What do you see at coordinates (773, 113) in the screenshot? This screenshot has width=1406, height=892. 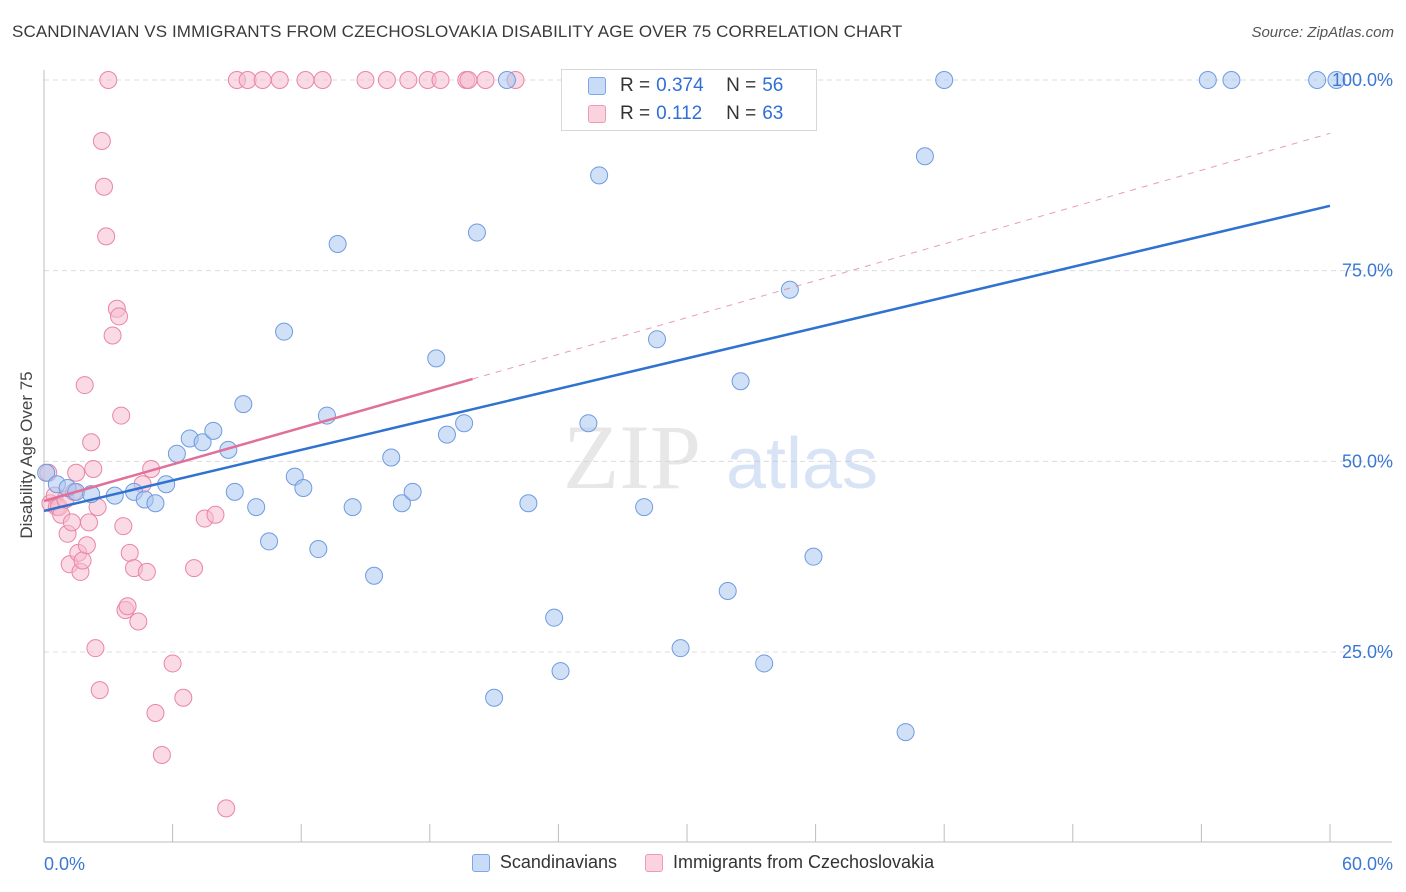 I see `legend-n-value: 63` at bounding box center [773, 113].